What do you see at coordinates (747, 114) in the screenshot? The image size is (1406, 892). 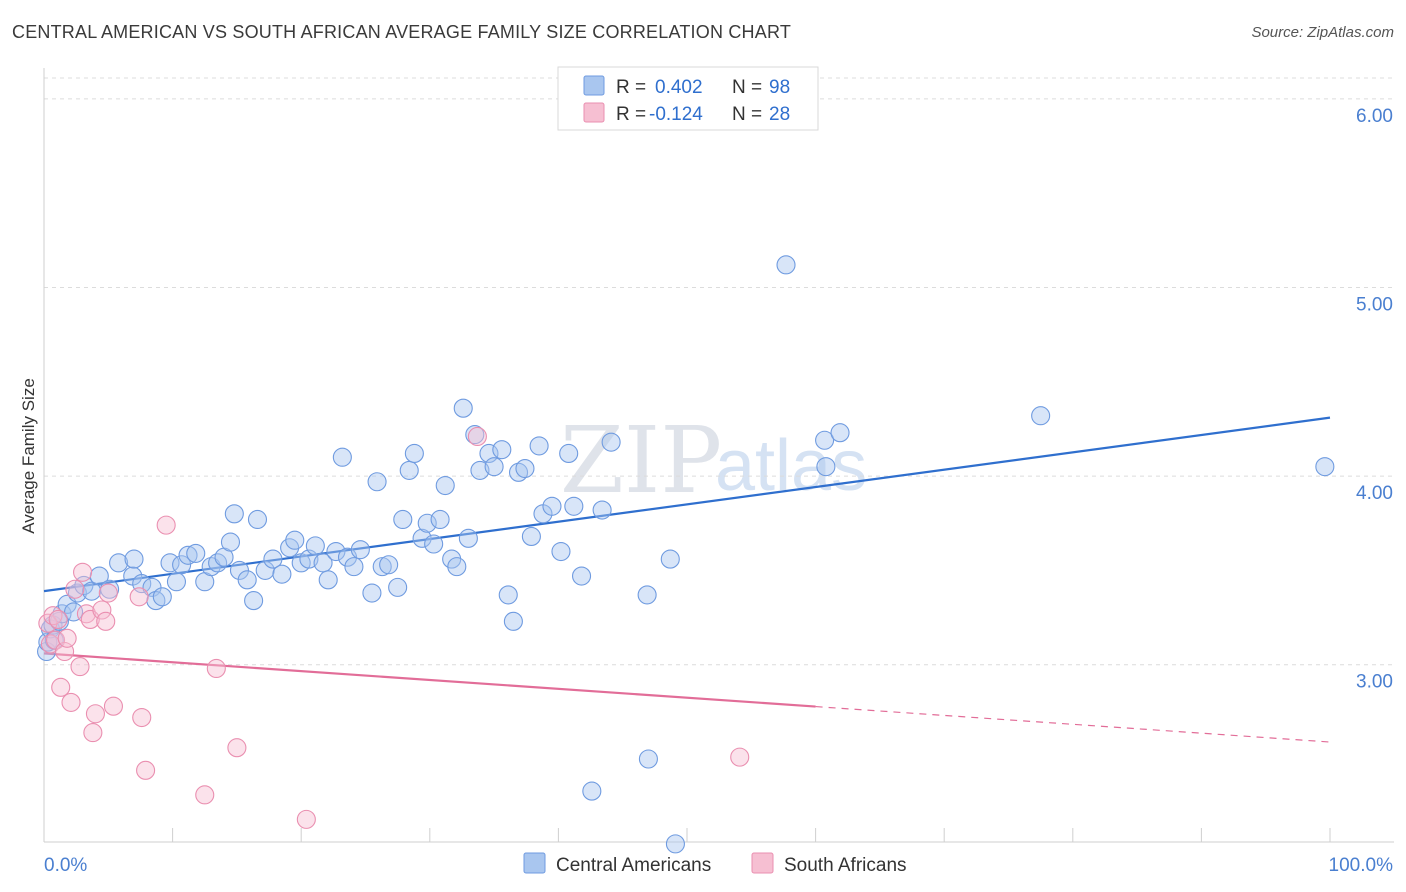 I see `stats-n-label-pink: N =` at bounding box center [747, 114].